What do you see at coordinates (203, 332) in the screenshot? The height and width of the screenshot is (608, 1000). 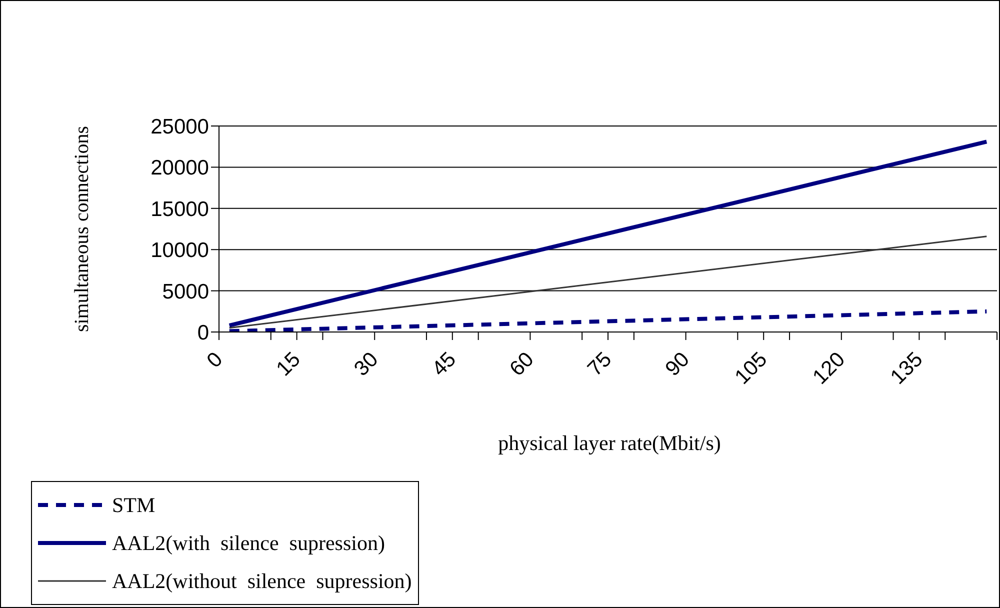 I see `y-tick-label: 0` at bounding box center [203, 332].